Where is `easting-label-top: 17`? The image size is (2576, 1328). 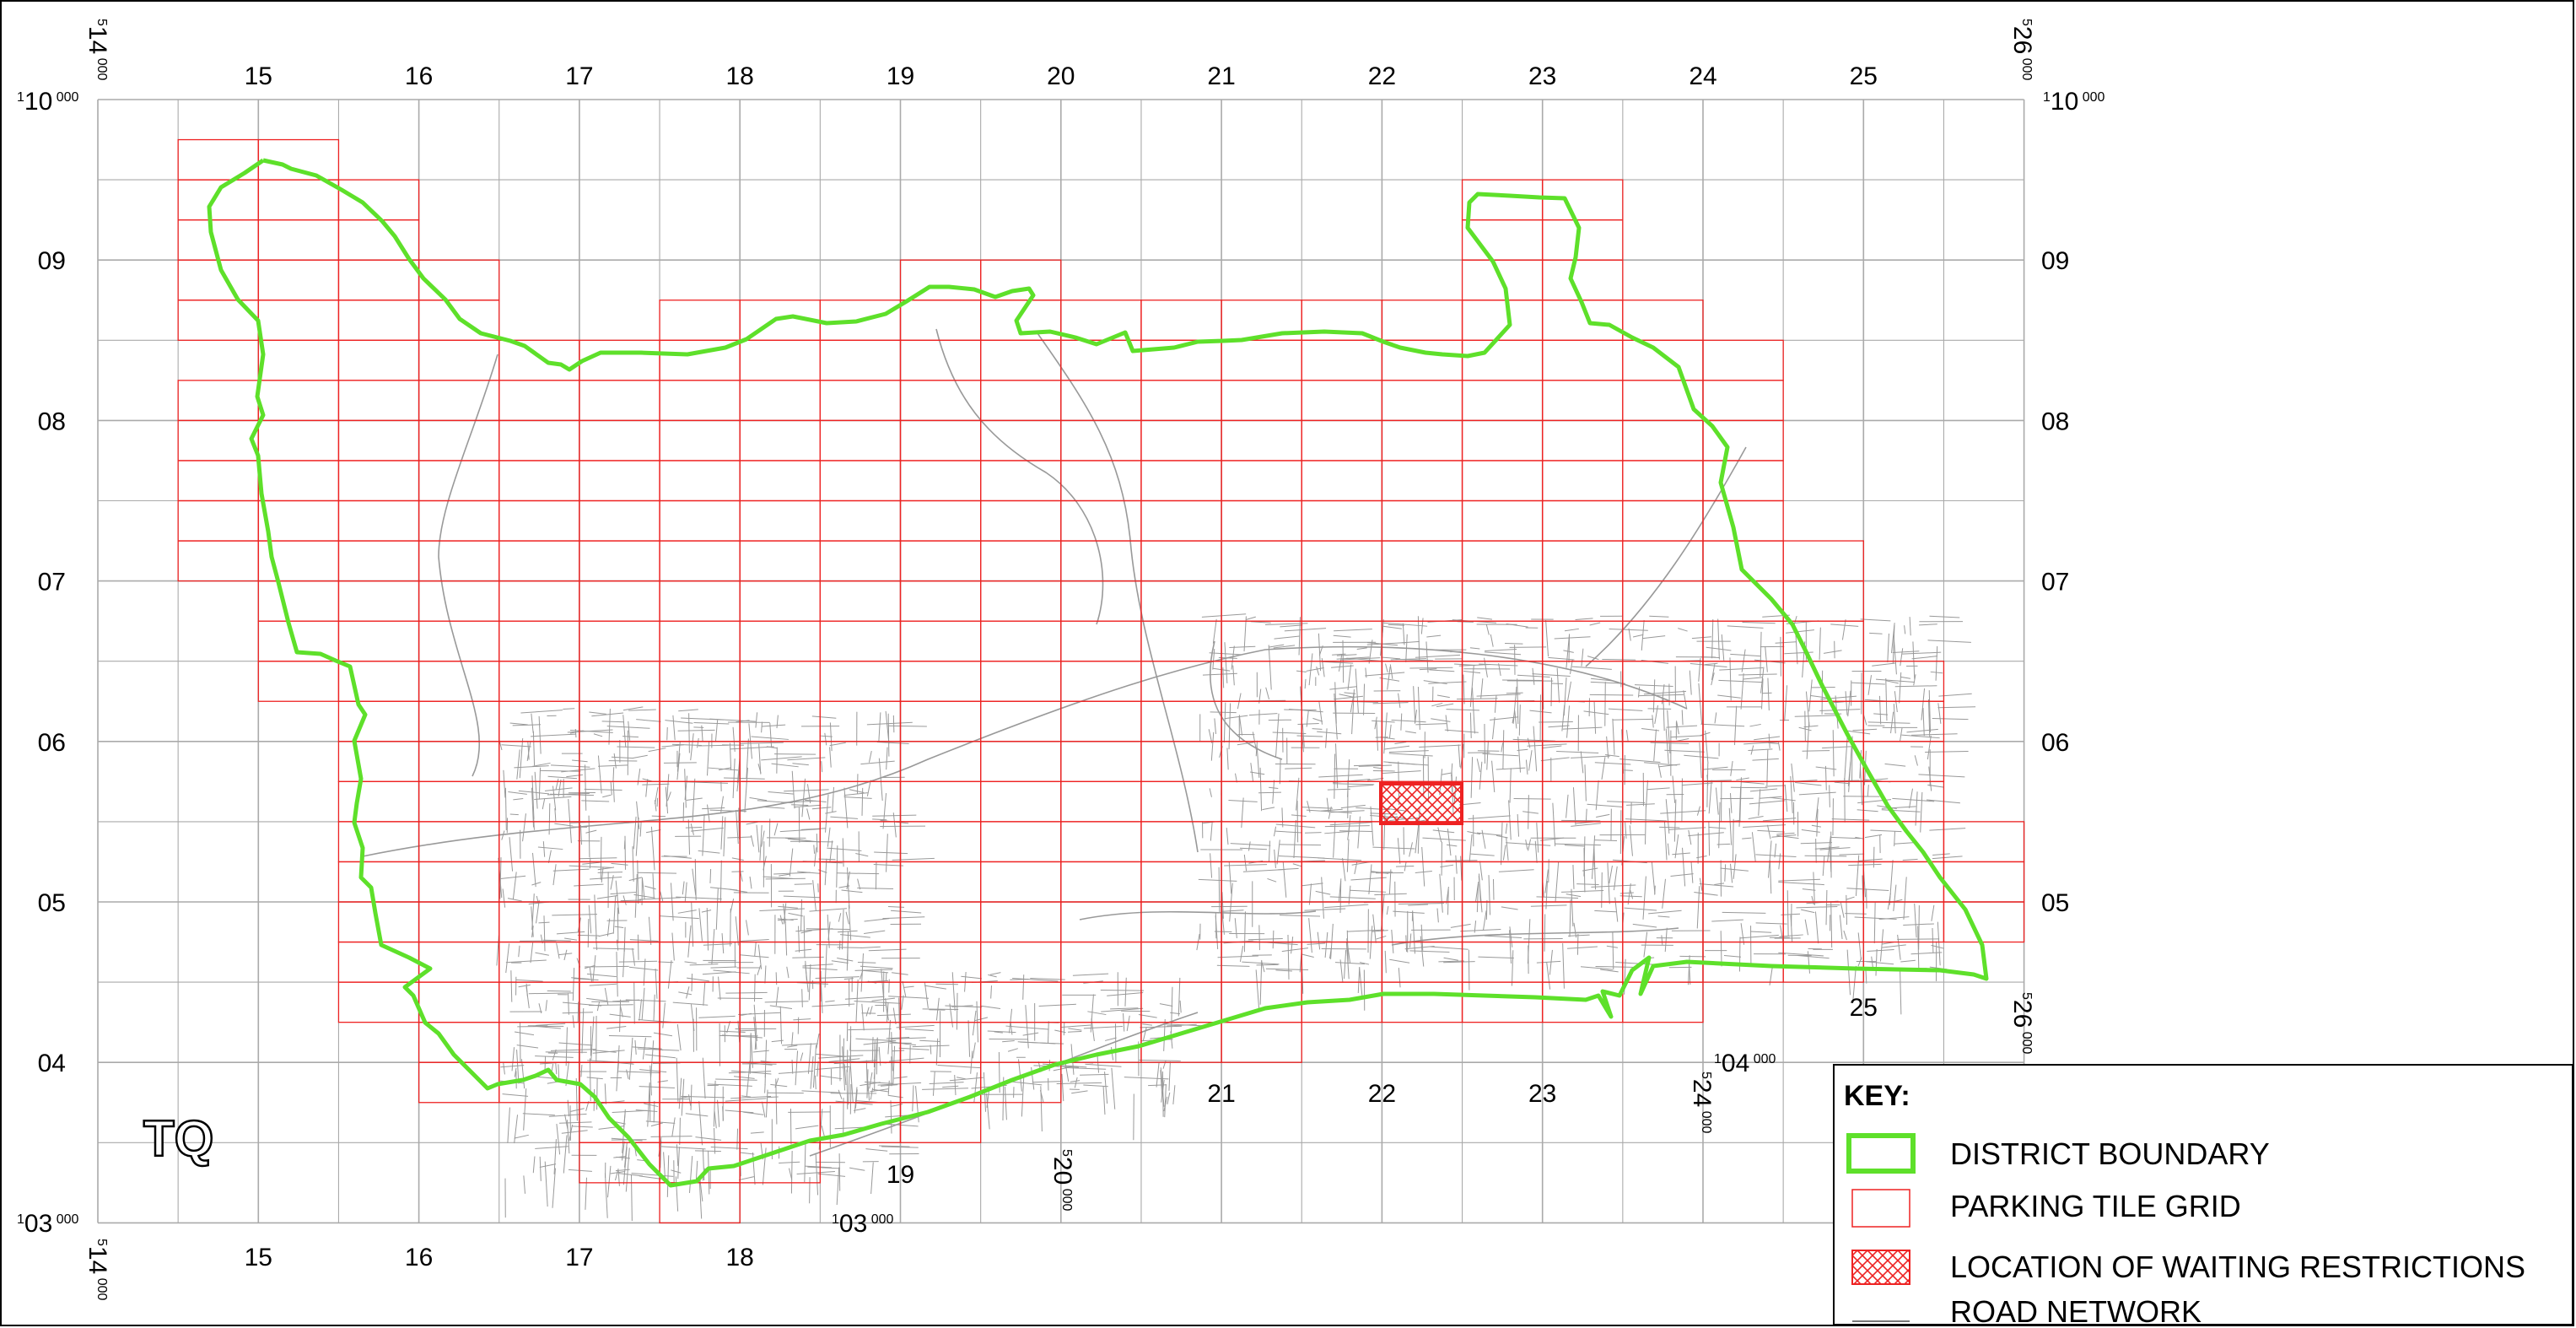
easting-label-top: 17 is located at coordinates (579, 76).